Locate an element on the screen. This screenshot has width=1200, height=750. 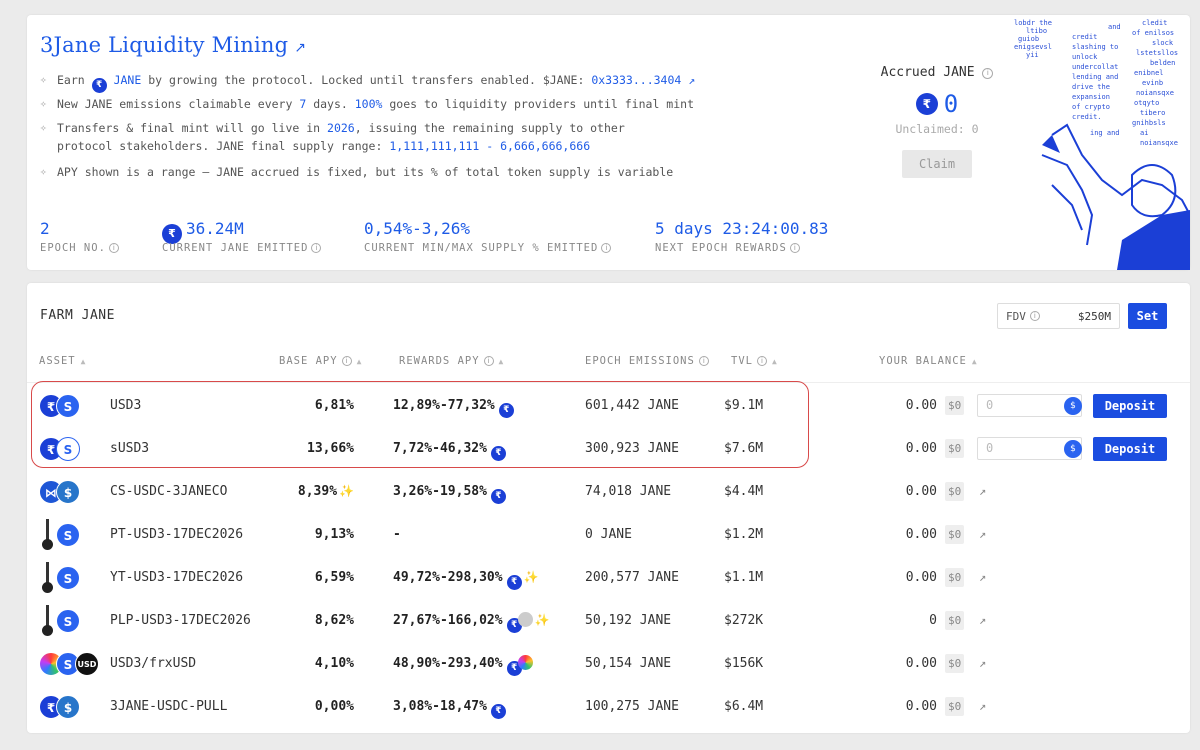
svg-text: lending and is located at coordinates (1095, 77).